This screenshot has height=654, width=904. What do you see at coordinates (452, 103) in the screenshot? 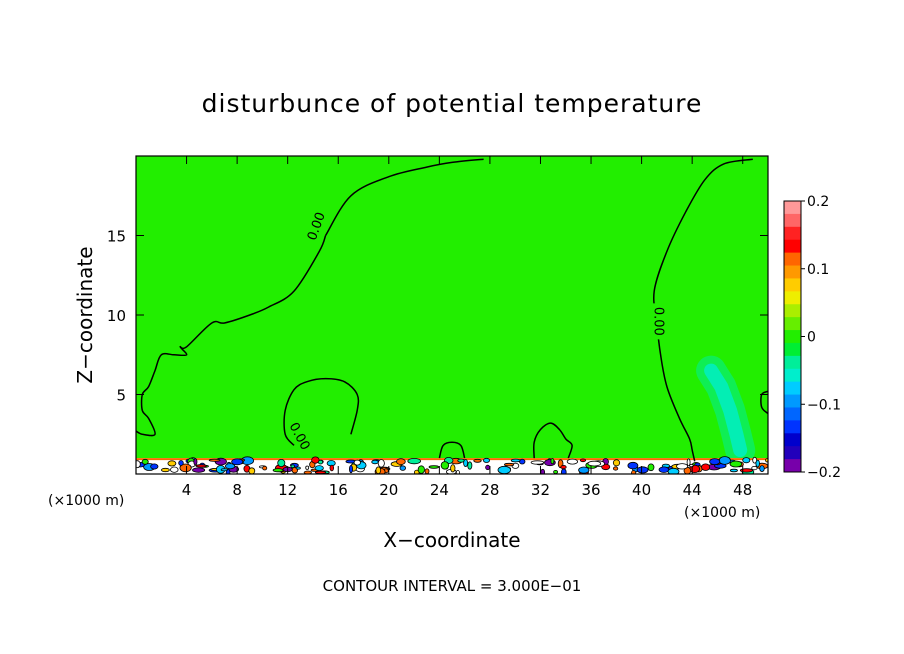
I see `chart-title: disturbunce of potential temperature` at bounding box center [452, 103].